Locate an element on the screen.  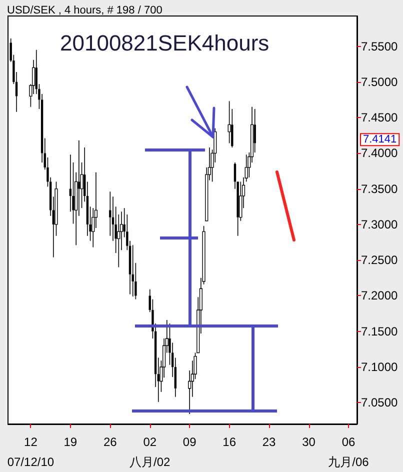
y-tick-label: 7.5500 is located at coordinates (379, 46).